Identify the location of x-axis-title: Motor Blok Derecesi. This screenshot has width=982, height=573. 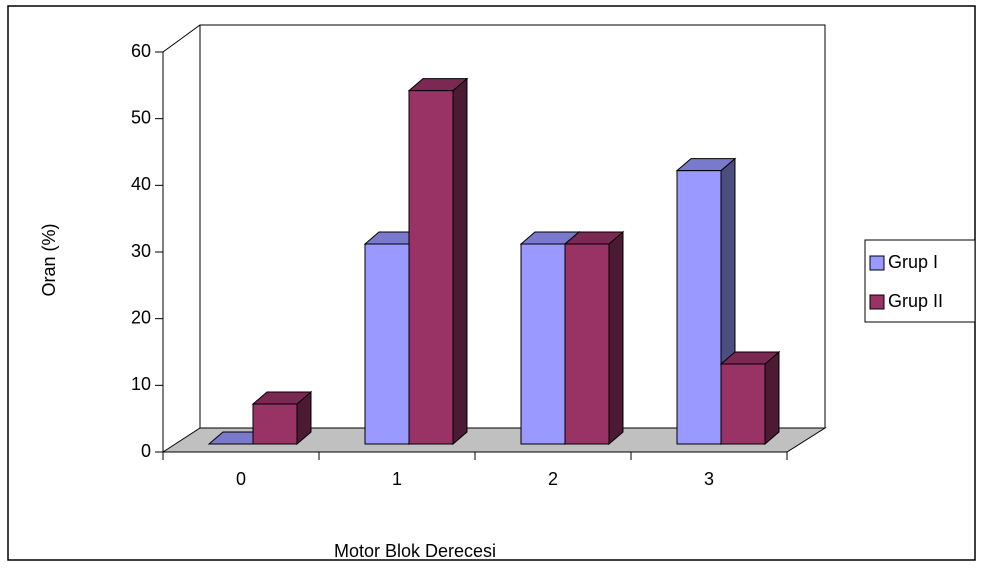
(415, 551).